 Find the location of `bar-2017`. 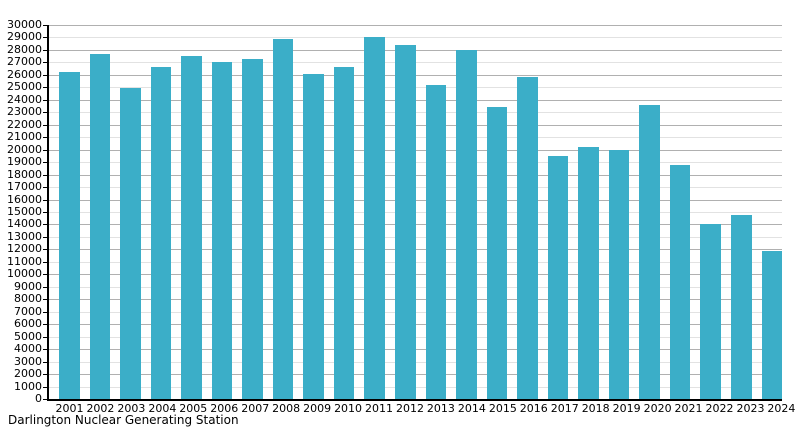

bar-2017 is located at coordinates (558, 277).